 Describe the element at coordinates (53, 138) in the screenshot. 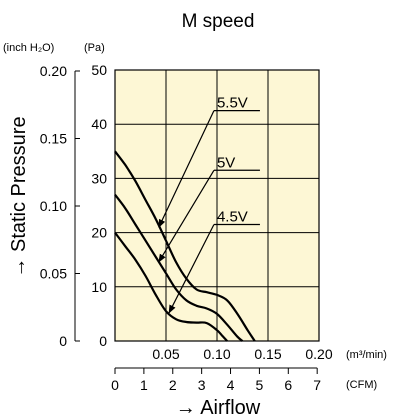

I see `y-tick-label-inch: 0.15` at that location.